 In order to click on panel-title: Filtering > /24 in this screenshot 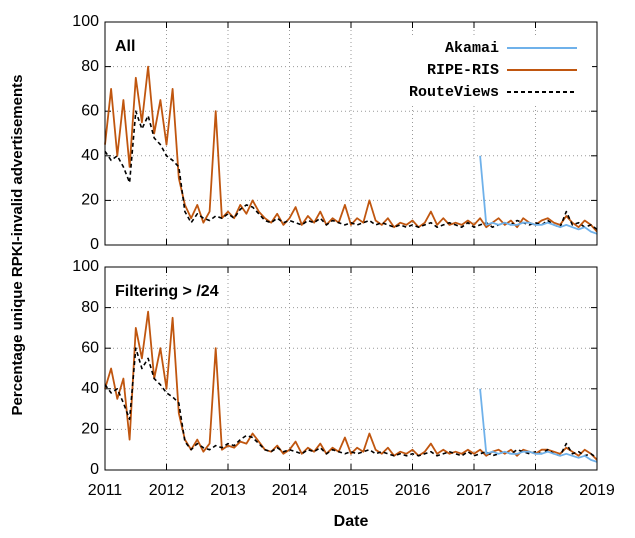, I will do `click(167, 291)`.